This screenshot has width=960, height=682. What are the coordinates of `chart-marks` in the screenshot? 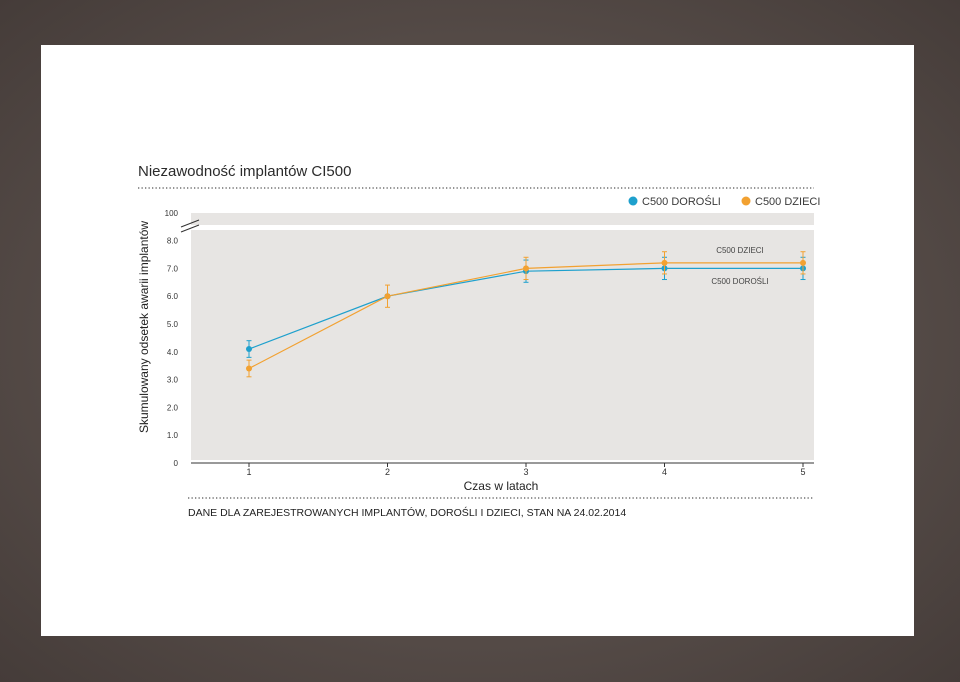 It's located at (526, 314).